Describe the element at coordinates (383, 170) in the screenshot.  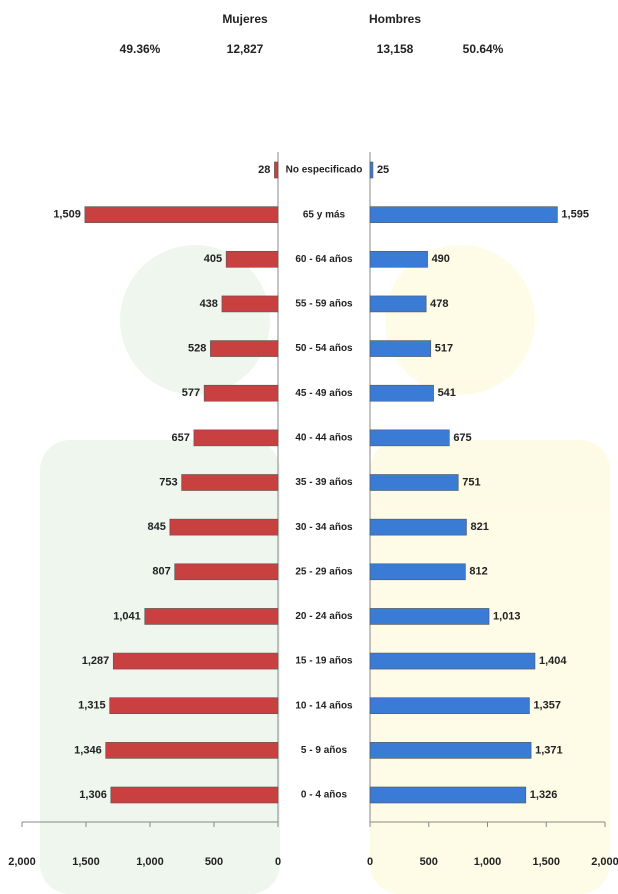
I see `value-label: 25` at that location.